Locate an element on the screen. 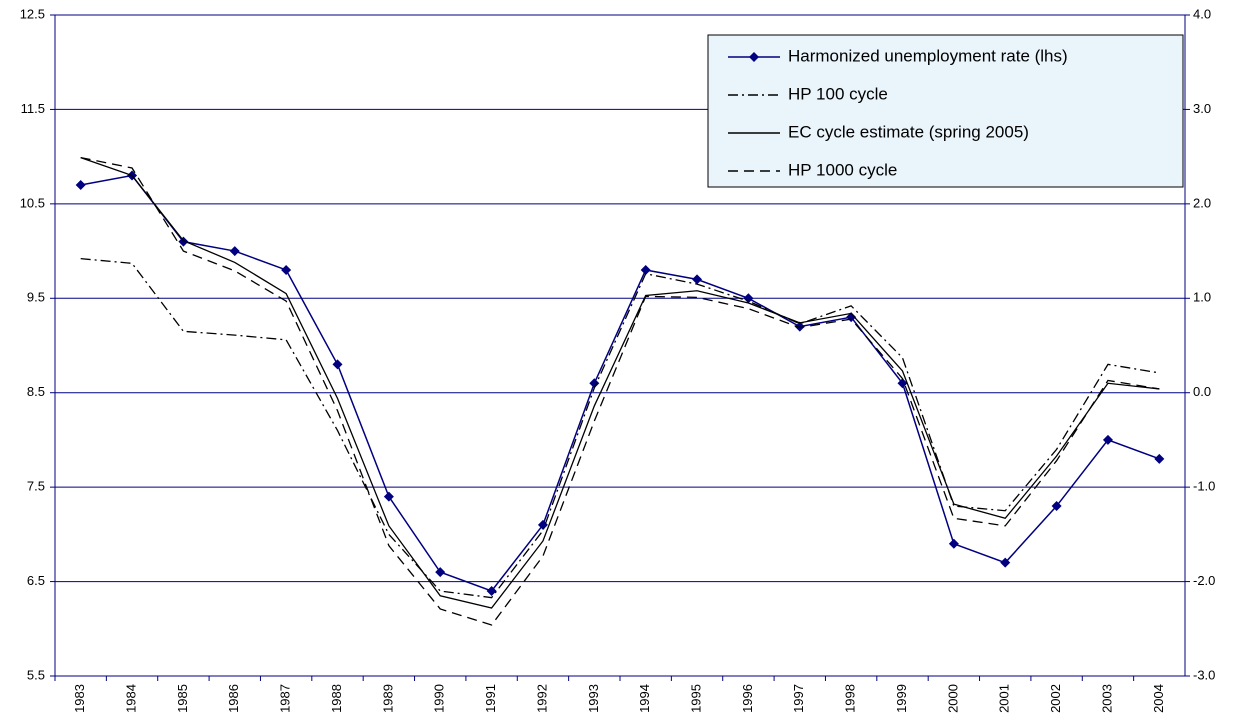 The height and width of the screenshot is (728, 1238). x-tick-label: 1994 is located at coordinates (644, 698).